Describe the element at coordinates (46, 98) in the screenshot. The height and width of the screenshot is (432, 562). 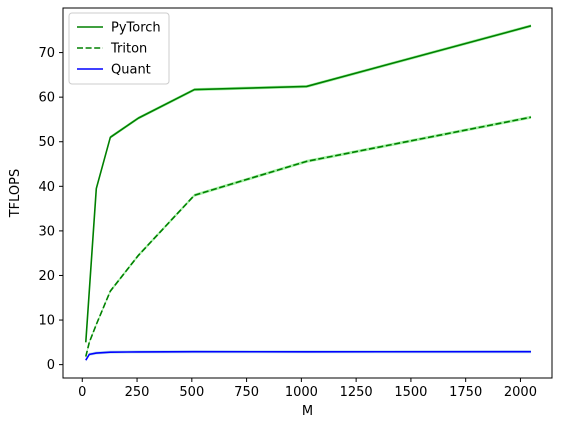
I see `y-tick-label: 60` at that location.